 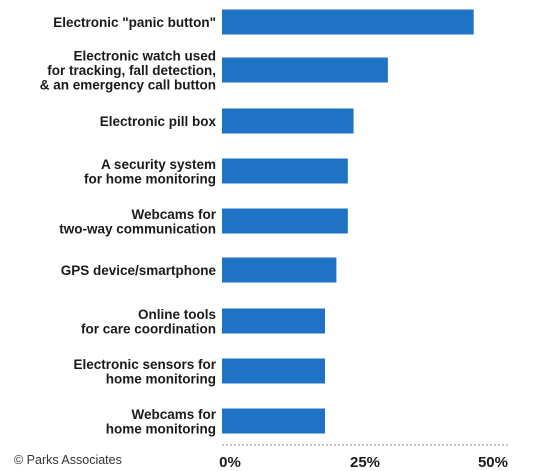 I want to click on x-tick-labels-group: 0% 25% 50%, so click(x=363, y=462).